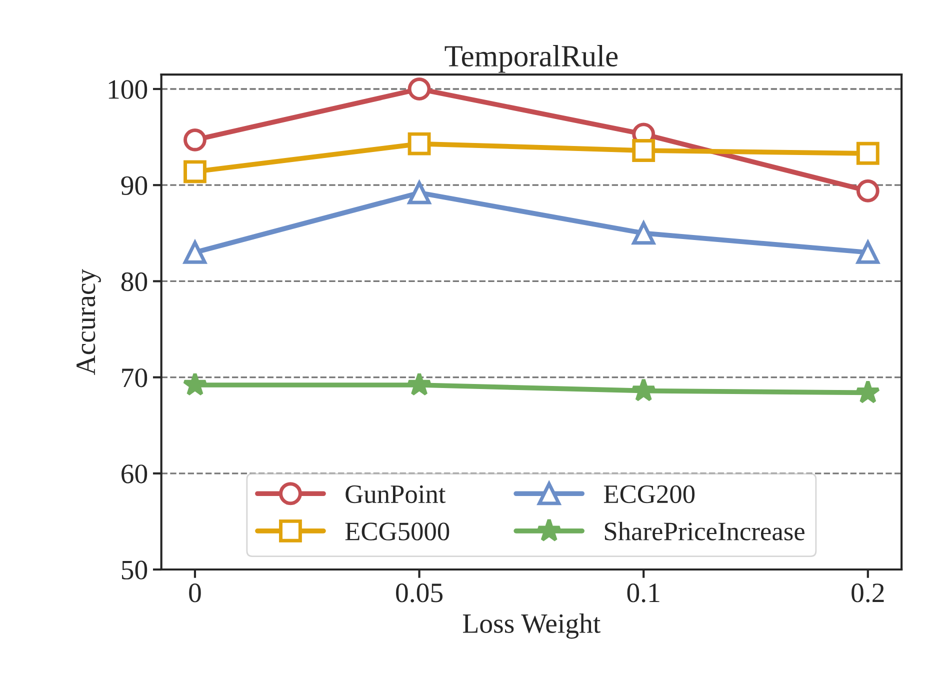 This screenshot has width=949, height=678. Describe the element at coordinates (135, 474) in the screenshot. I see `y-tick-label: 60` at that location.